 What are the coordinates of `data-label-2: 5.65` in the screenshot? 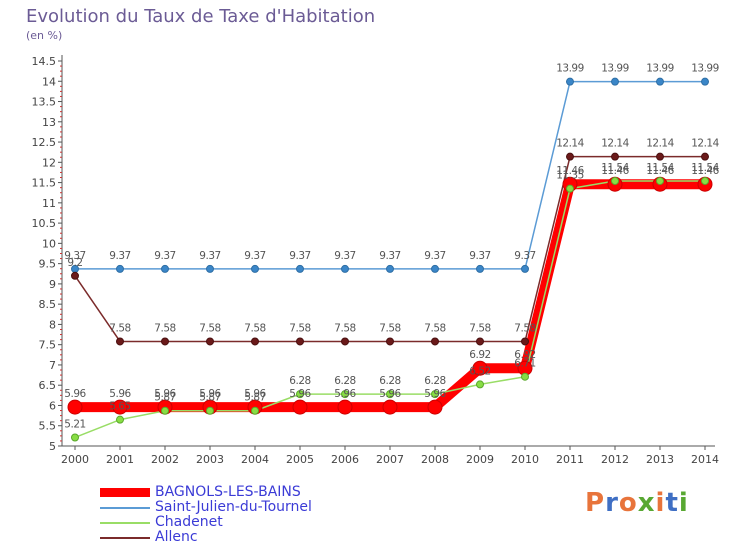 It's located at (119, 407).